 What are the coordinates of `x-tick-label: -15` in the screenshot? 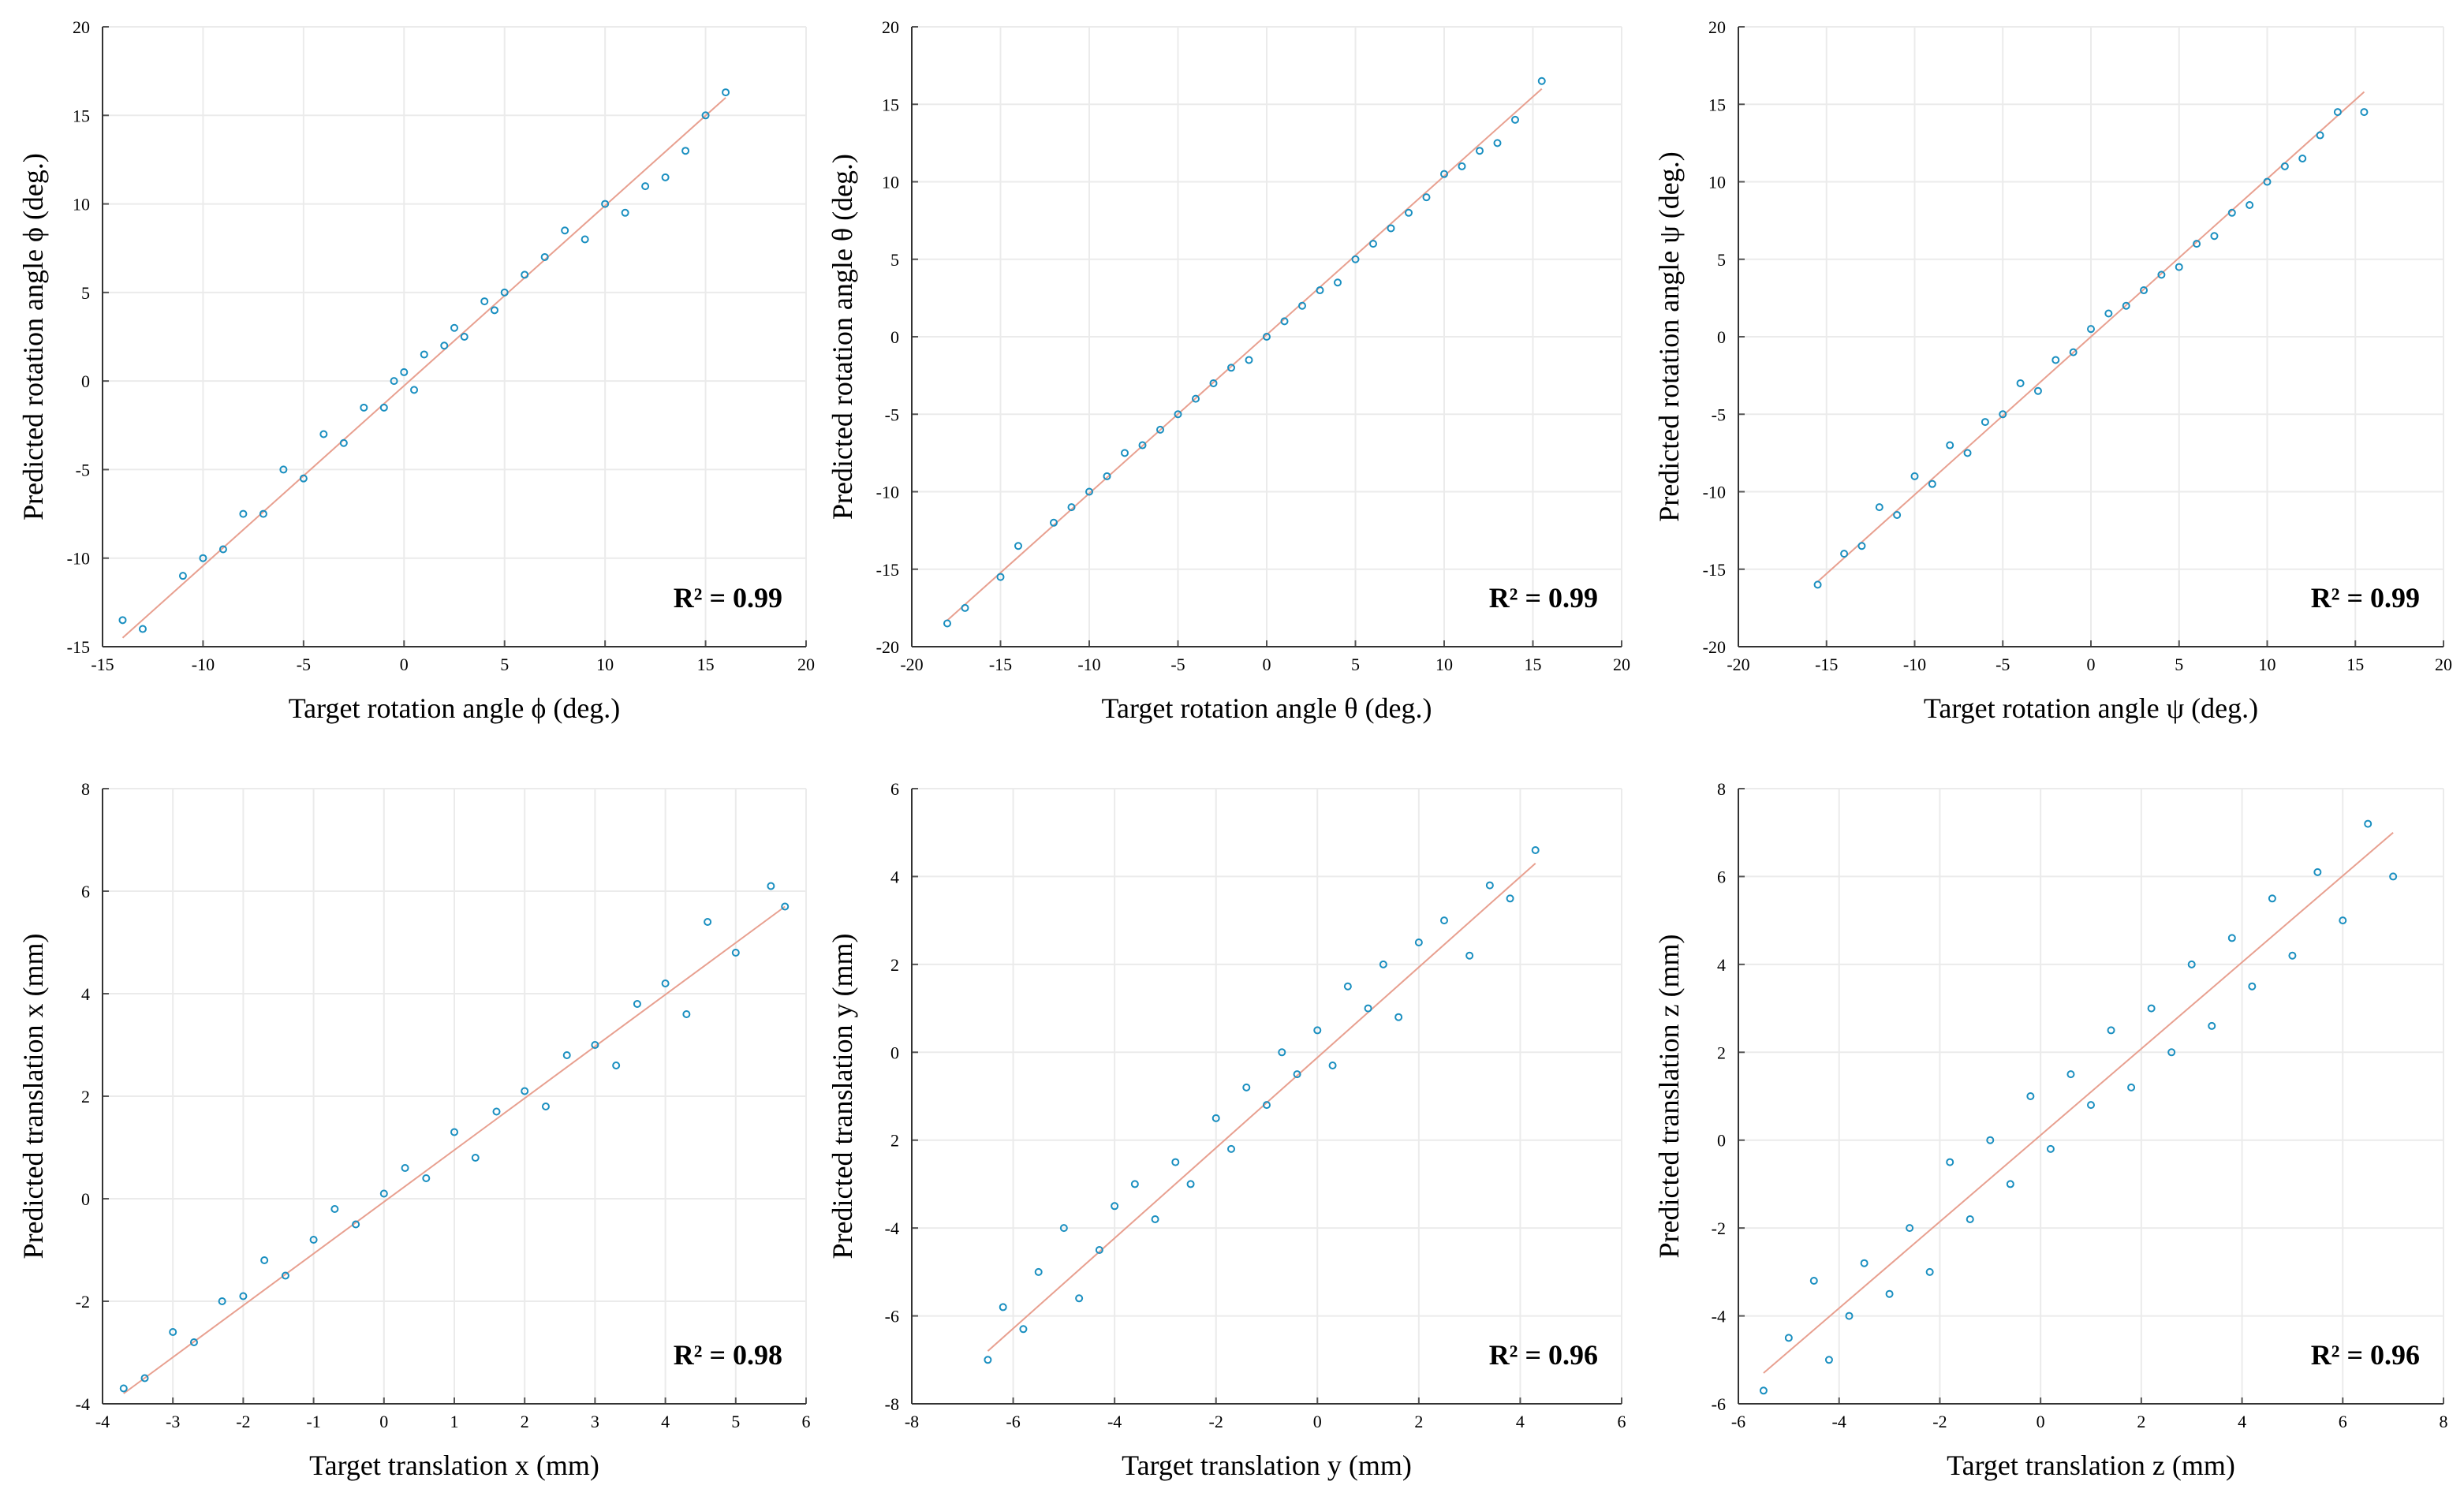 It's located at (102, 664).